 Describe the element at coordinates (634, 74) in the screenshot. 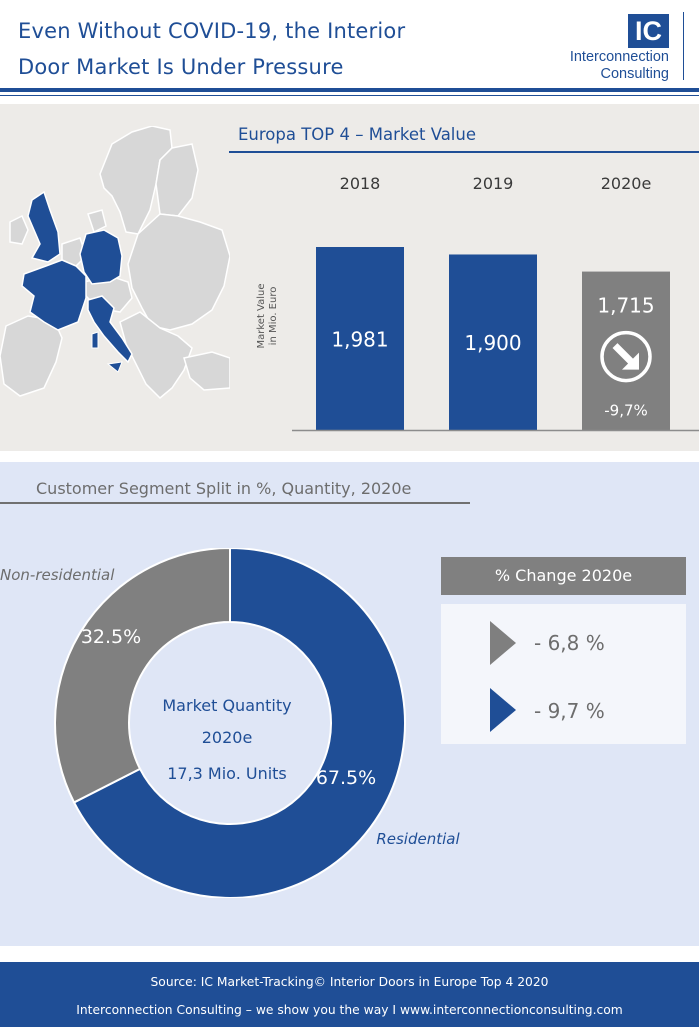

I see `logo-name-line-2: Consulting` at that location.